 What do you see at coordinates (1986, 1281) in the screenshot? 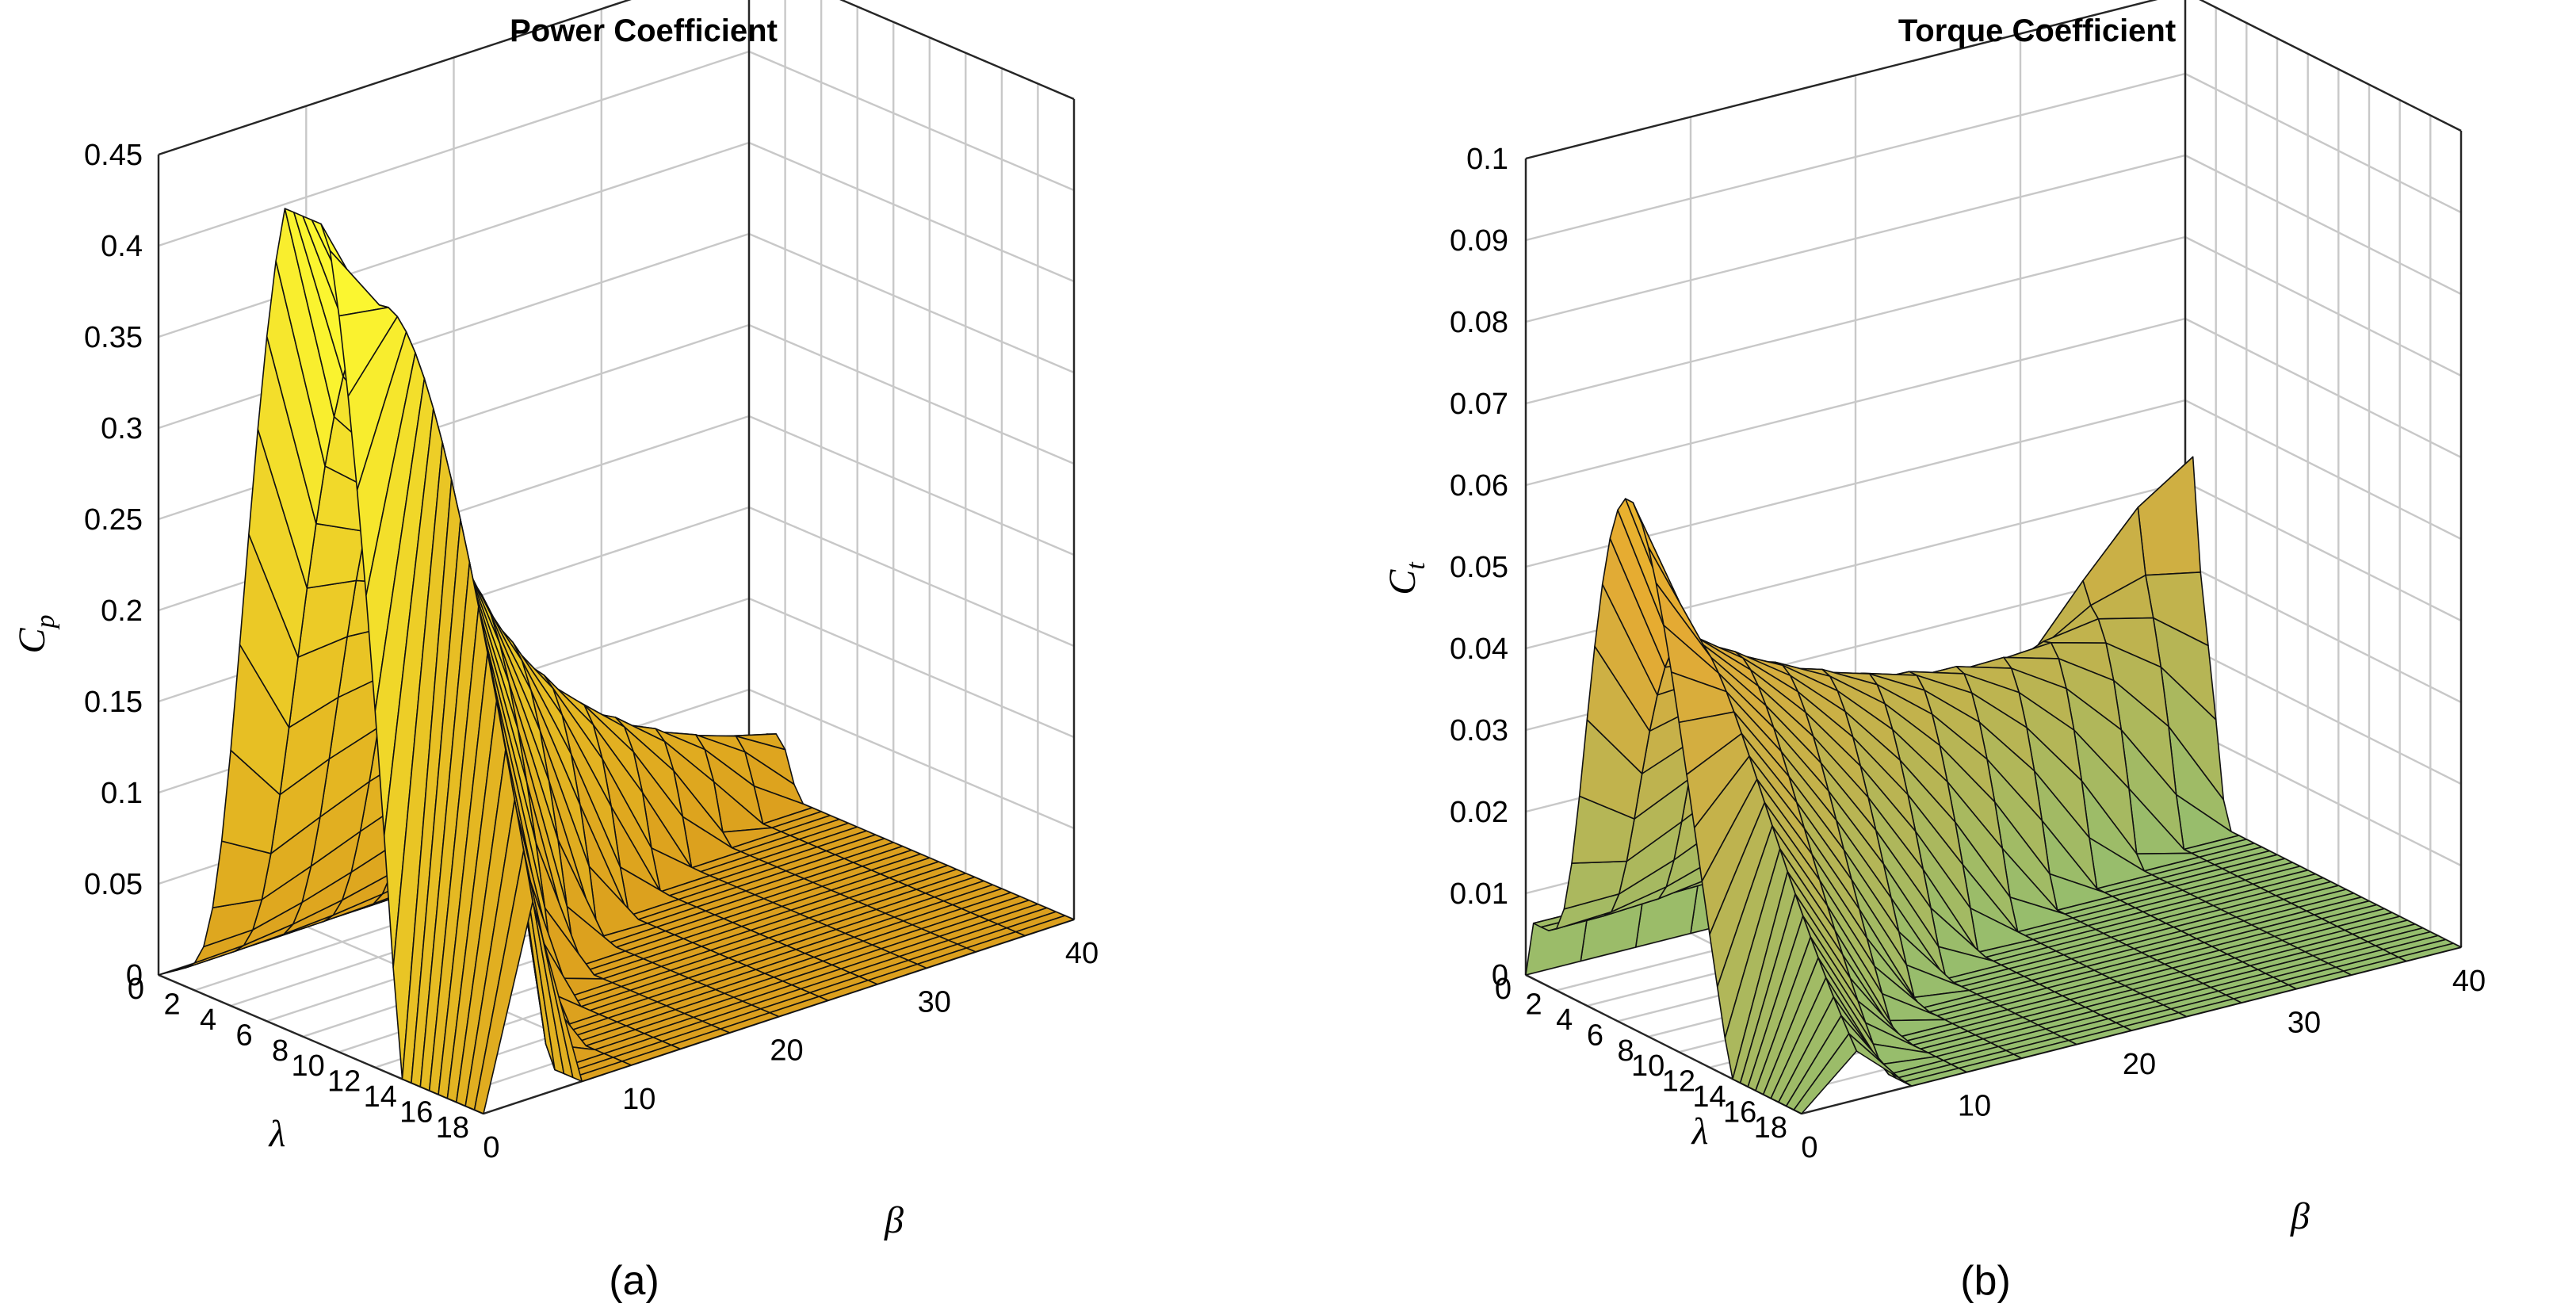
I see `panel-sublabel: (b)` at bounding box center [1986, 1281].